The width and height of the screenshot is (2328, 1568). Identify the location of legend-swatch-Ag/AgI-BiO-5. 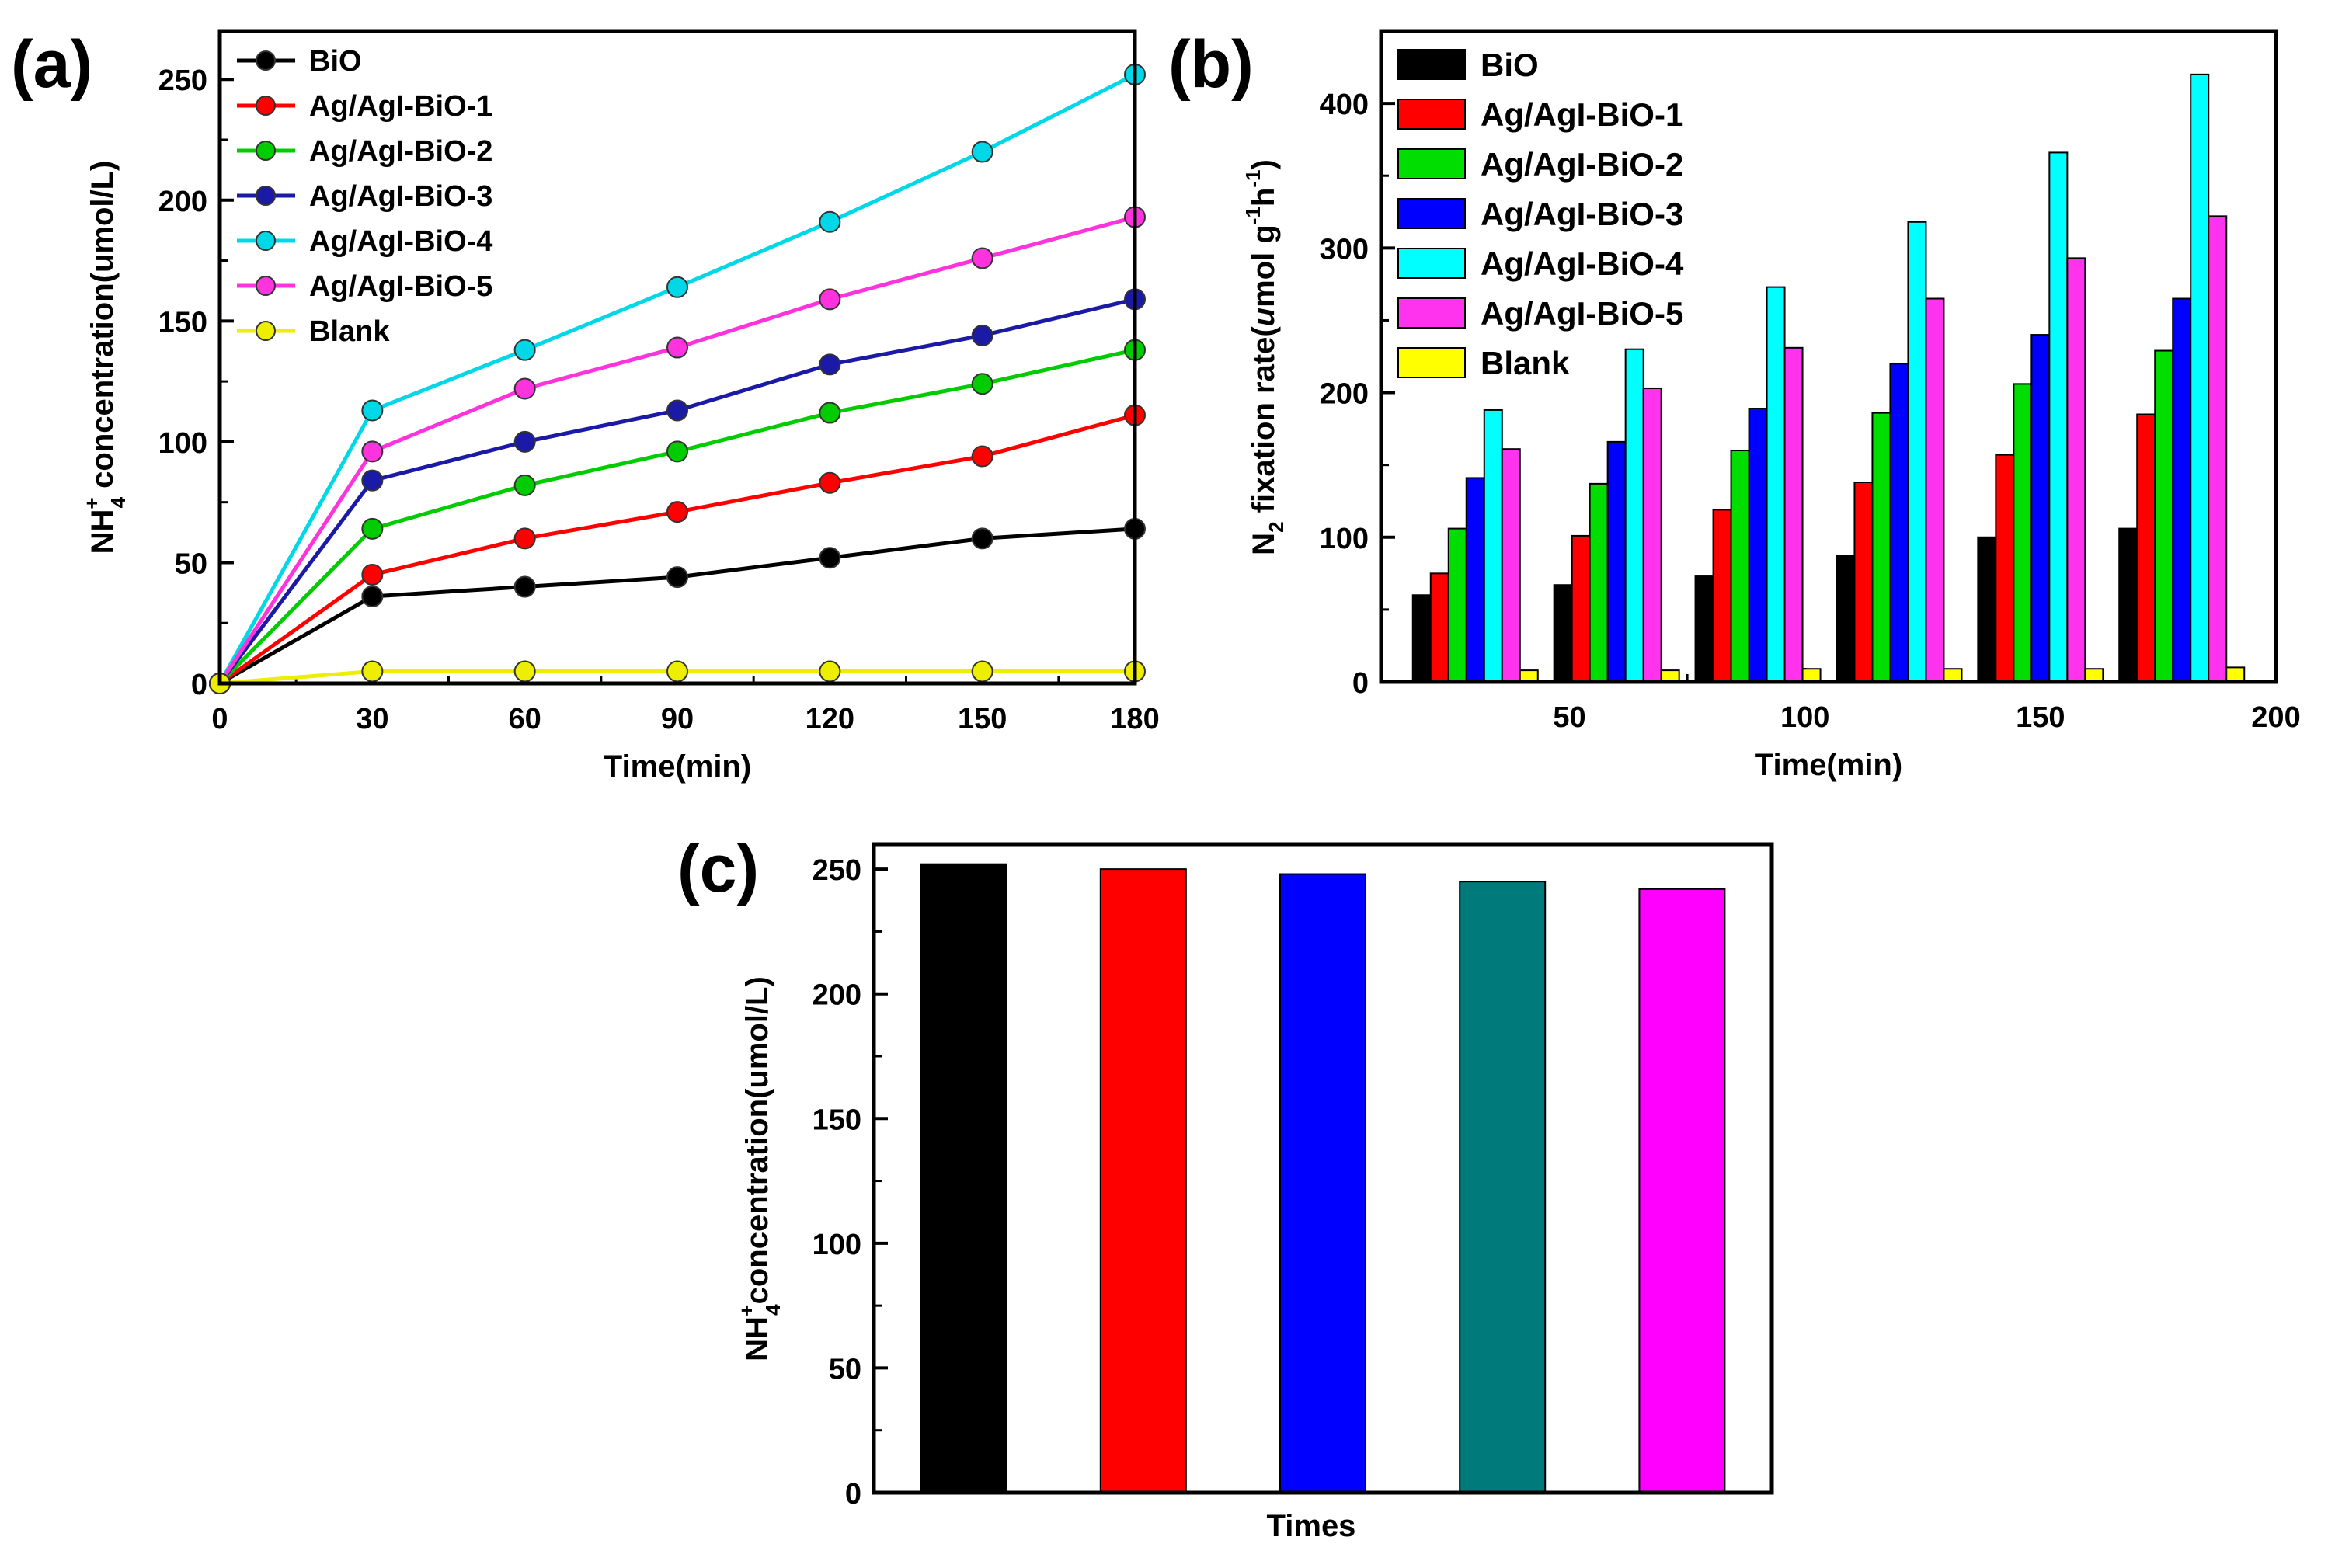
(1432, 313).